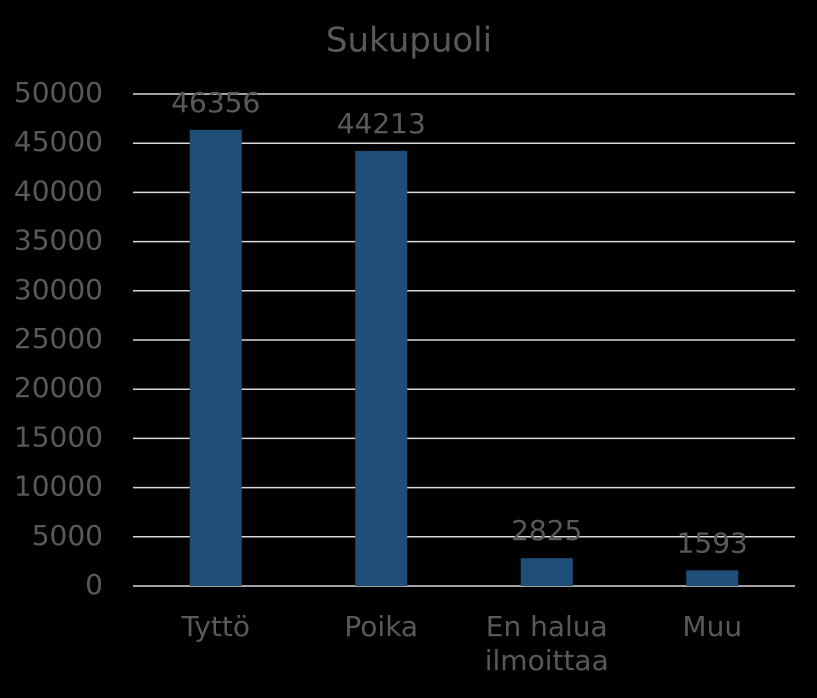  What do you see at coordinates (58, 289) in the screenshot?
I see `y-tick-label: 30000` at bounding box center [58, 289].